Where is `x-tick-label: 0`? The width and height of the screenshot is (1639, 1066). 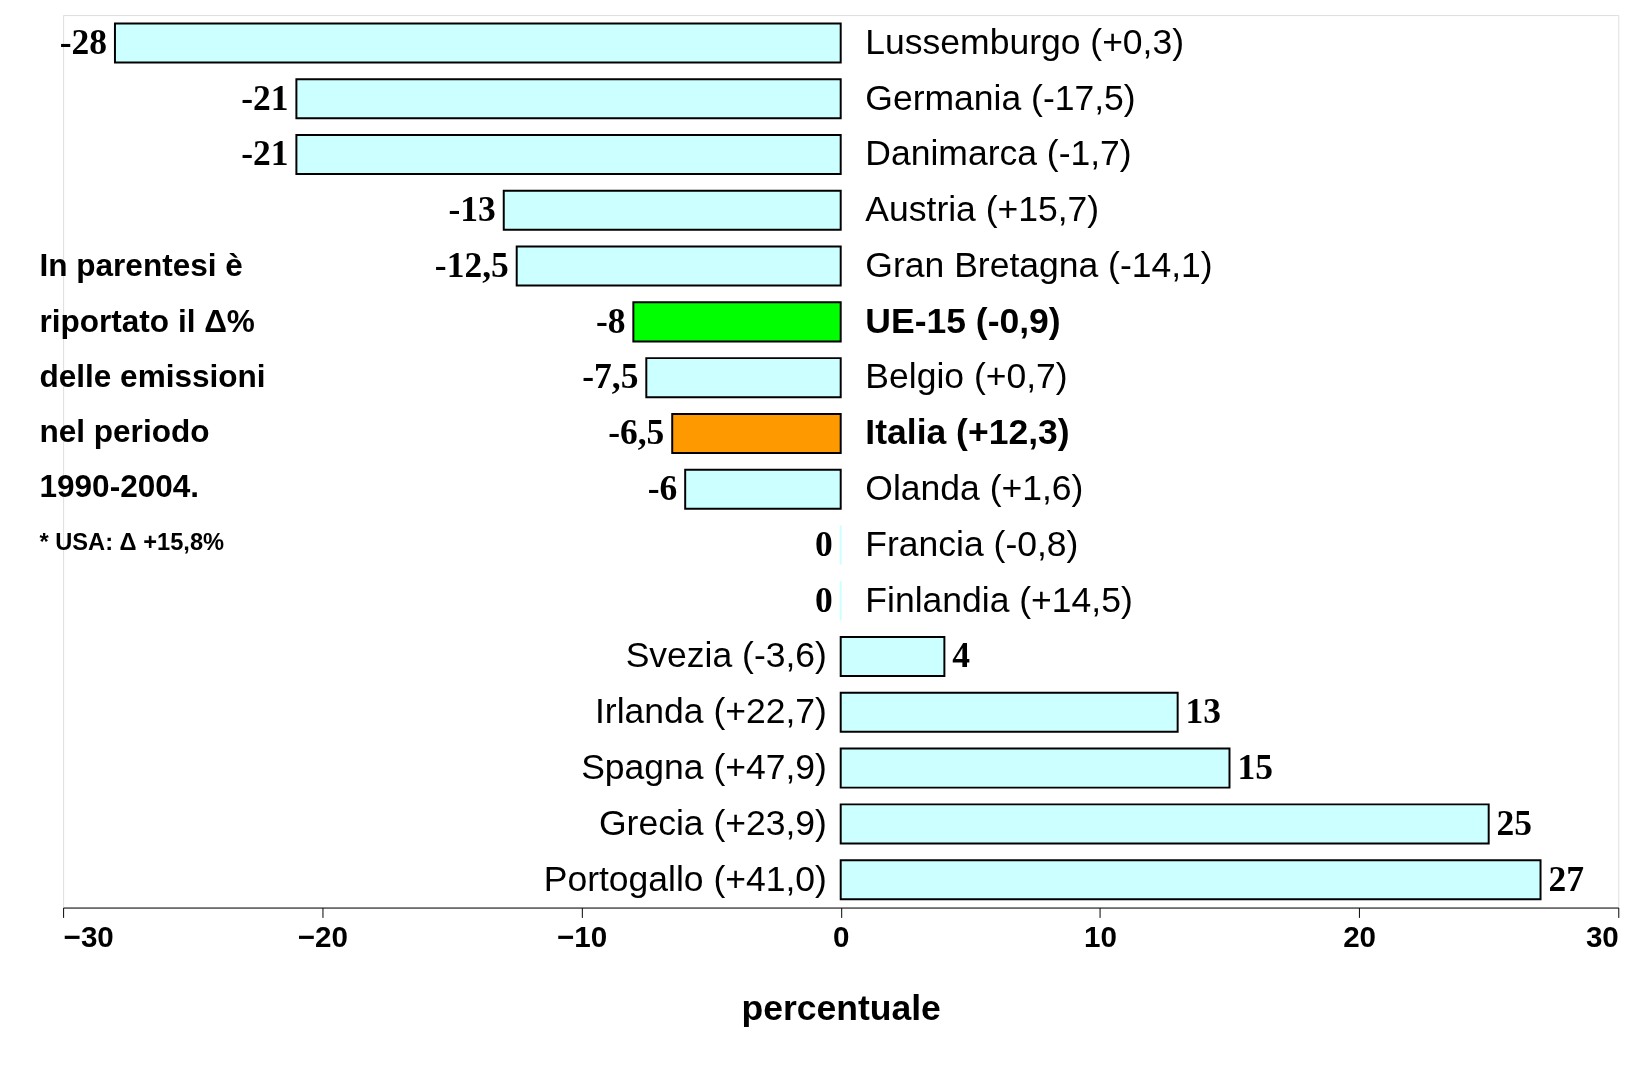 x-tick-label: 0 is located at coordinates (841, 937).